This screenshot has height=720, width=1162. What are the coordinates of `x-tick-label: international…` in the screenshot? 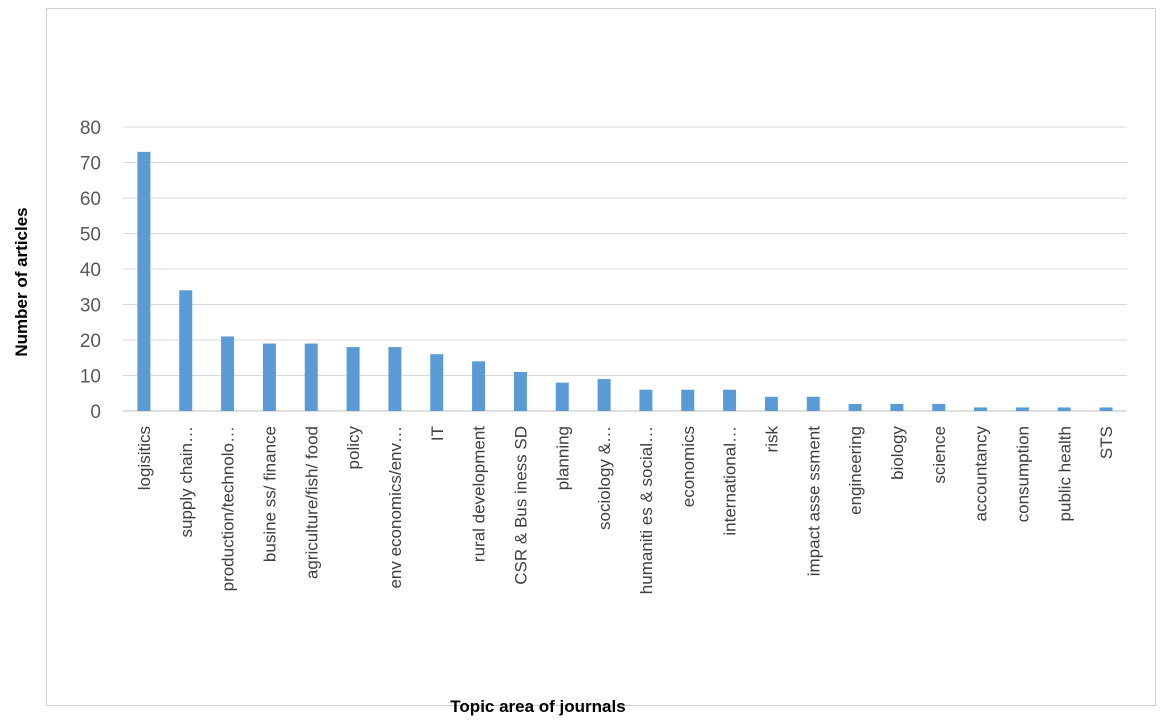 It's located at (730, 481).